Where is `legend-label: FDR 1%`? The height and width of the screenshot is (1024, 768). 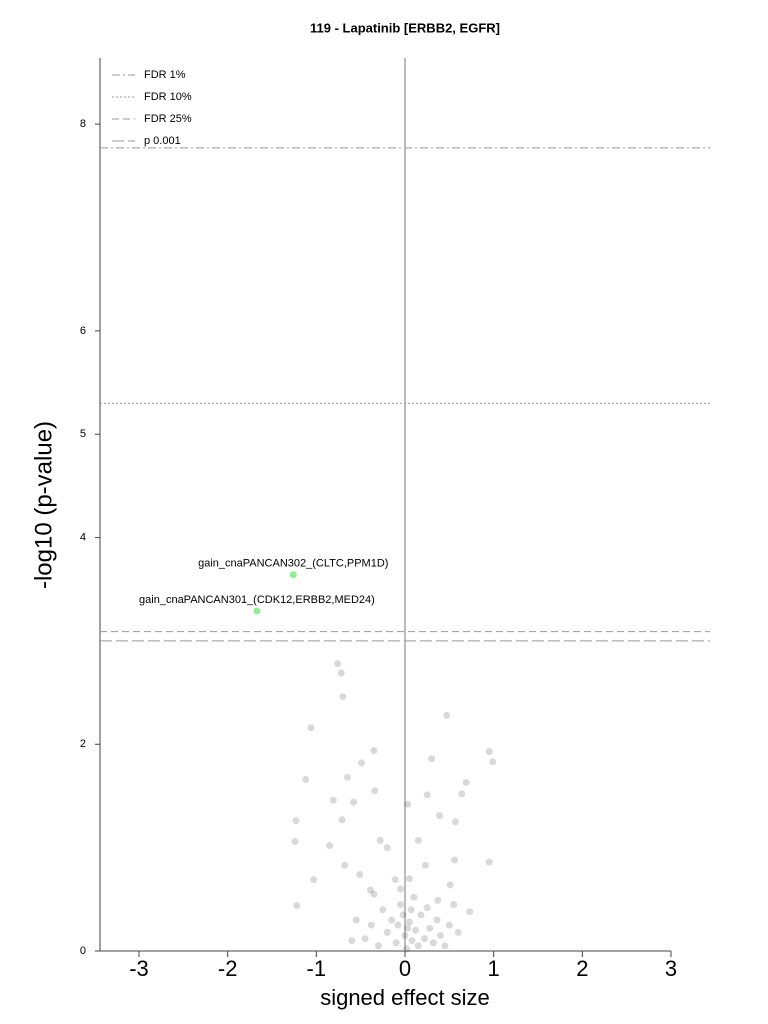 legend-label: FDR 1% is located at coordinates (165, 75).